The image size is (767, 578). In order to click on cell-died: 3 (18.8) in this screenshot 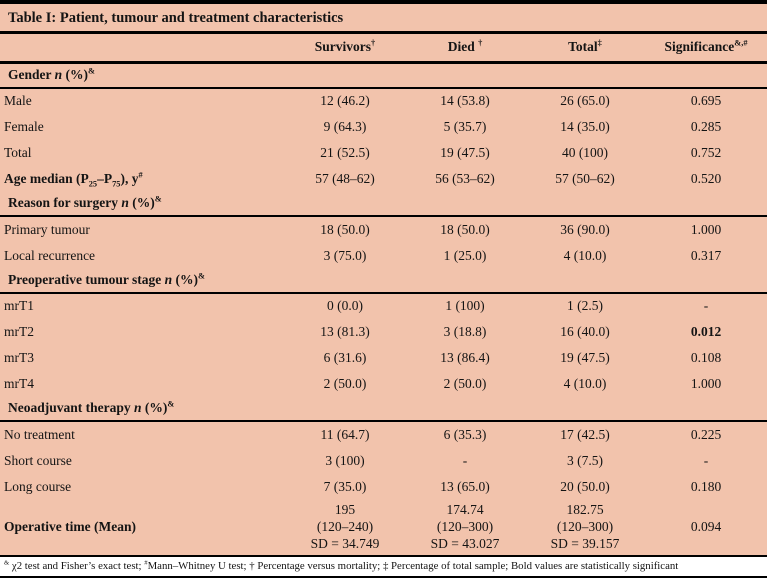, I will do `click(465, 332)`.